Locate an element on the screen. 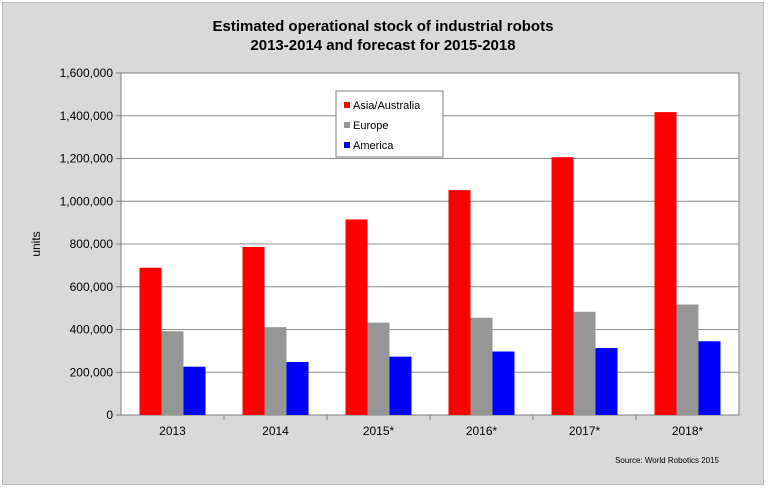 Image resolution: width=768 pixels, height=489 pixels. chart-subtitle: 2013-2014 and forecast for 2015-2018 is located at coordinates (382, 45).